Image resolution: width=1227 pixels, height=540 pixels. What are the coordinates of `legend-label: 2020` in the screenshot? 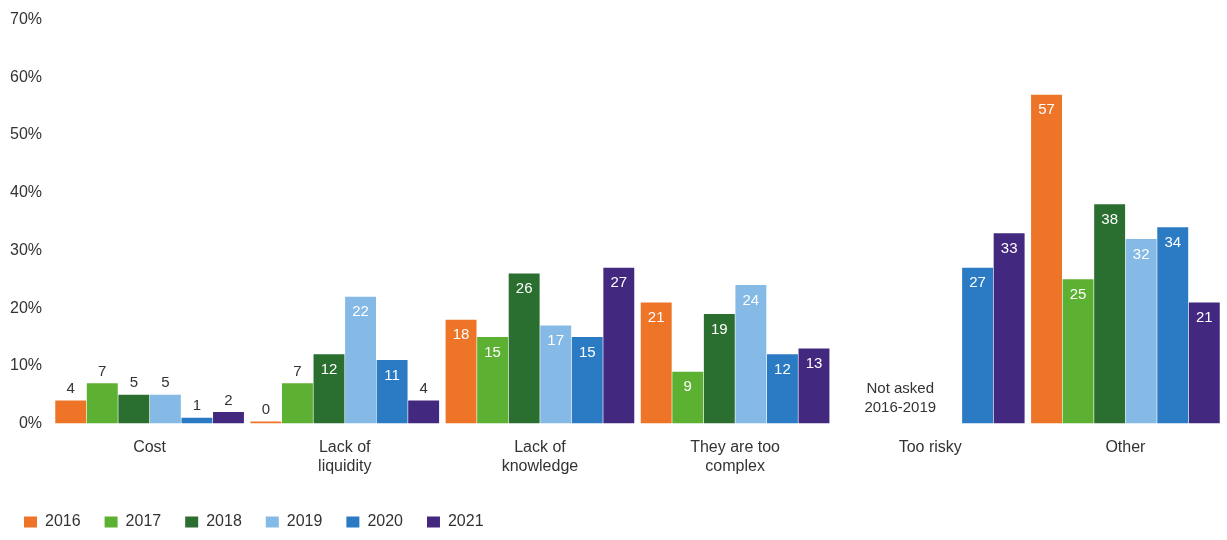 It's located at (385, 521).